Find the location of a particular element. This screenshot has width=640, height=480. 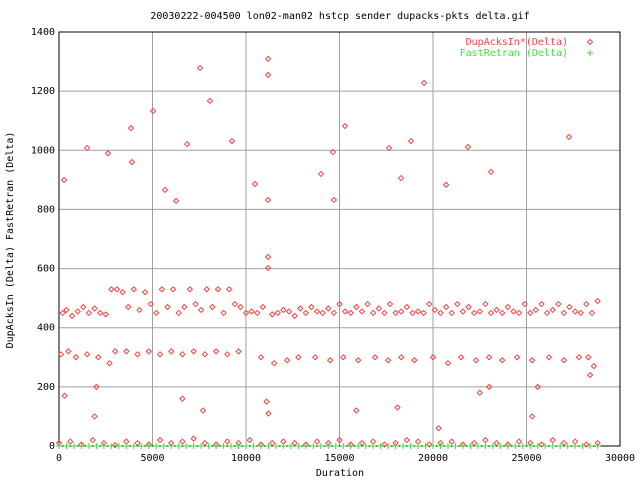

y-tick-label: 200 is located at coordinates (46, 387).